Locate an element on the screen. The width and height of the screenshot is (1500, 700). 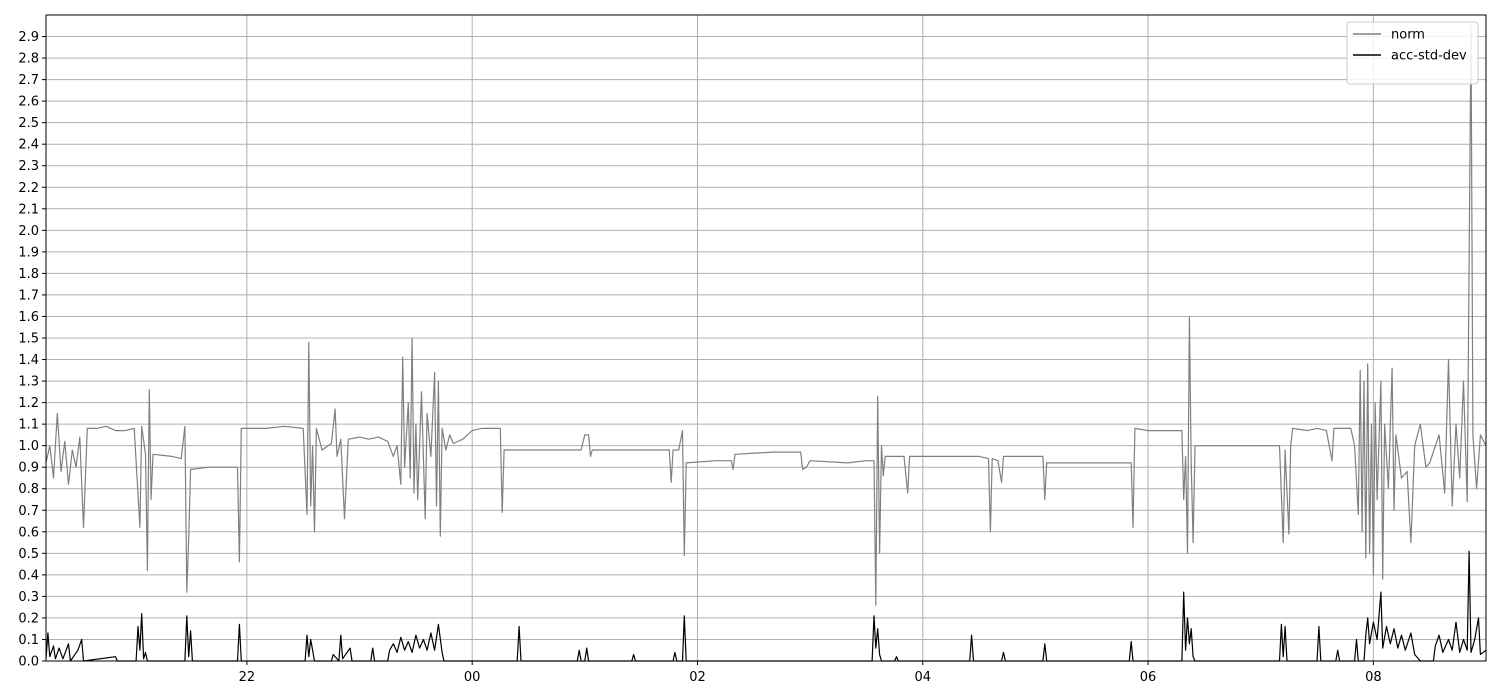
y-tick-label: 1.8 is located at coordinates (28, 274).